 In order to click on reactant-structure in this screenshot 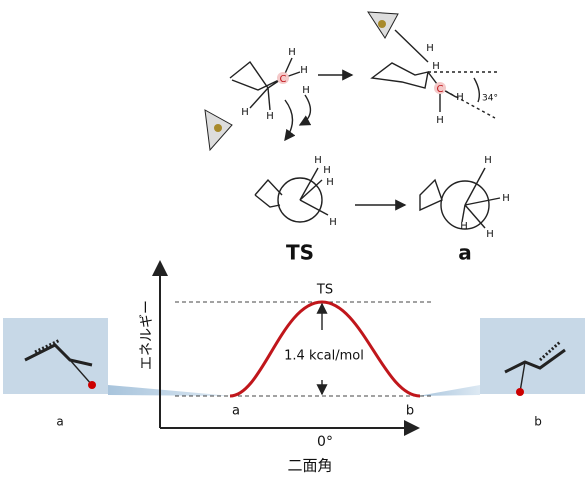, I will do `click(270, 99)`.